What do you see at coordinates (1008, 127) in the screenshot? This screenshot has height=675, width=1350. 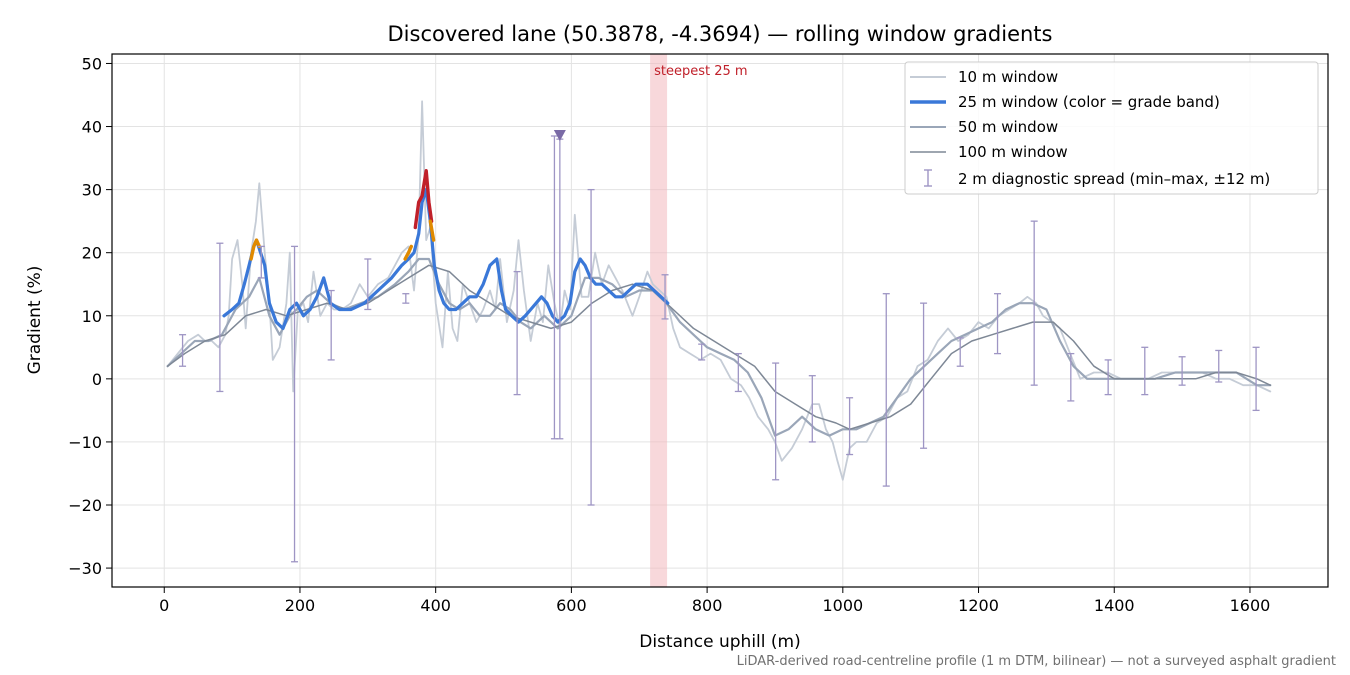 I see `legend-label-50m: 50 m window` at bounding box center [1008, 127].